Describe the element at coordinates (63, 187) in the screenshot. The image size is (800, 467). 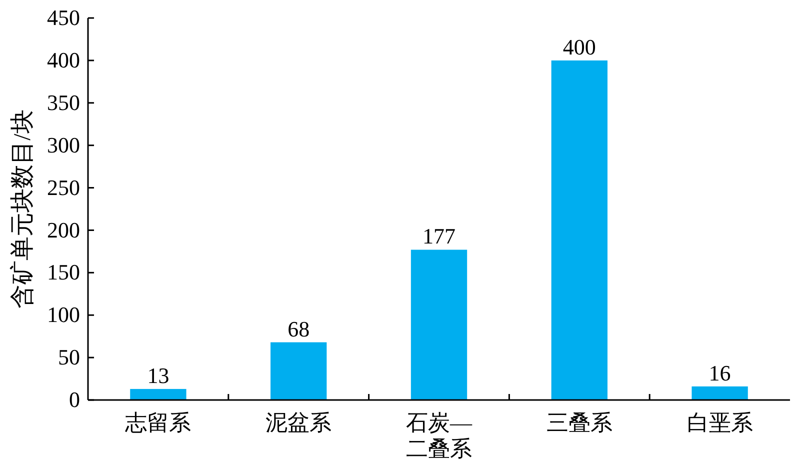
I see `y-tick-label: 250` at that location.